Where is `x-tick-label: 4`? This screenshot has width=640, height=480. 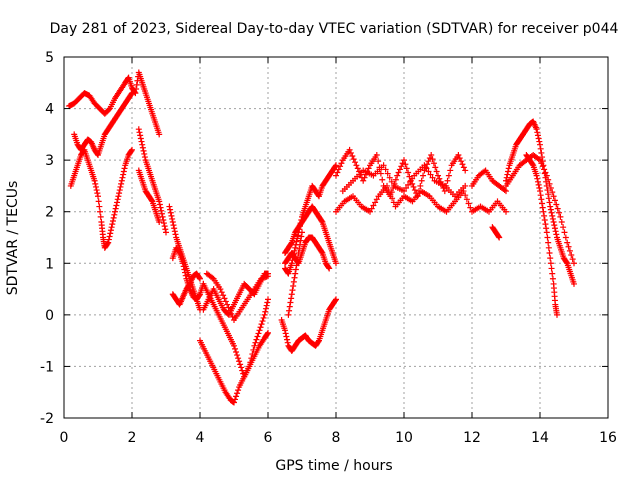 x-tick-label: 4 is located at coordinates (200, 438).